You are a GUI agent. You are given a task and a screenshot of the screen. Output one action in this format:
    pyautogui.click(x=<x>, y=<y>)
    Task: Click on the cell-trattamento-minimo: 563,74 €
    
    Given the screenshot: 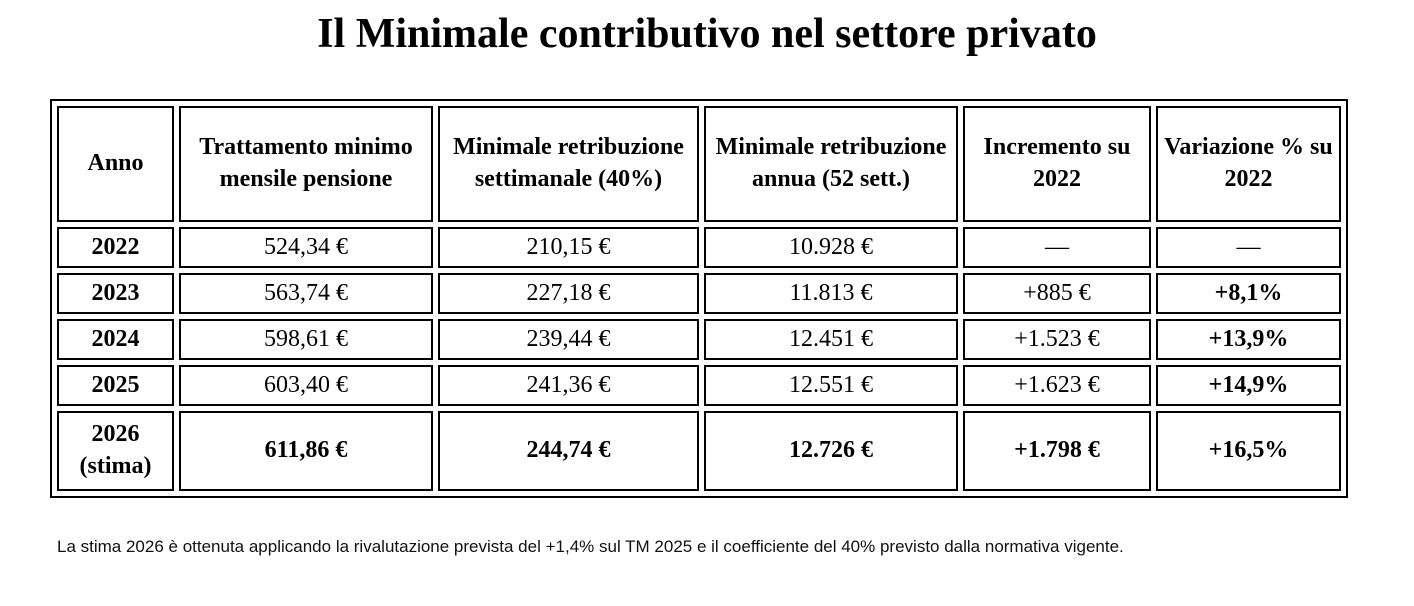 What is the action you would take?
    pyautogui.click(x=306, y=293)
    